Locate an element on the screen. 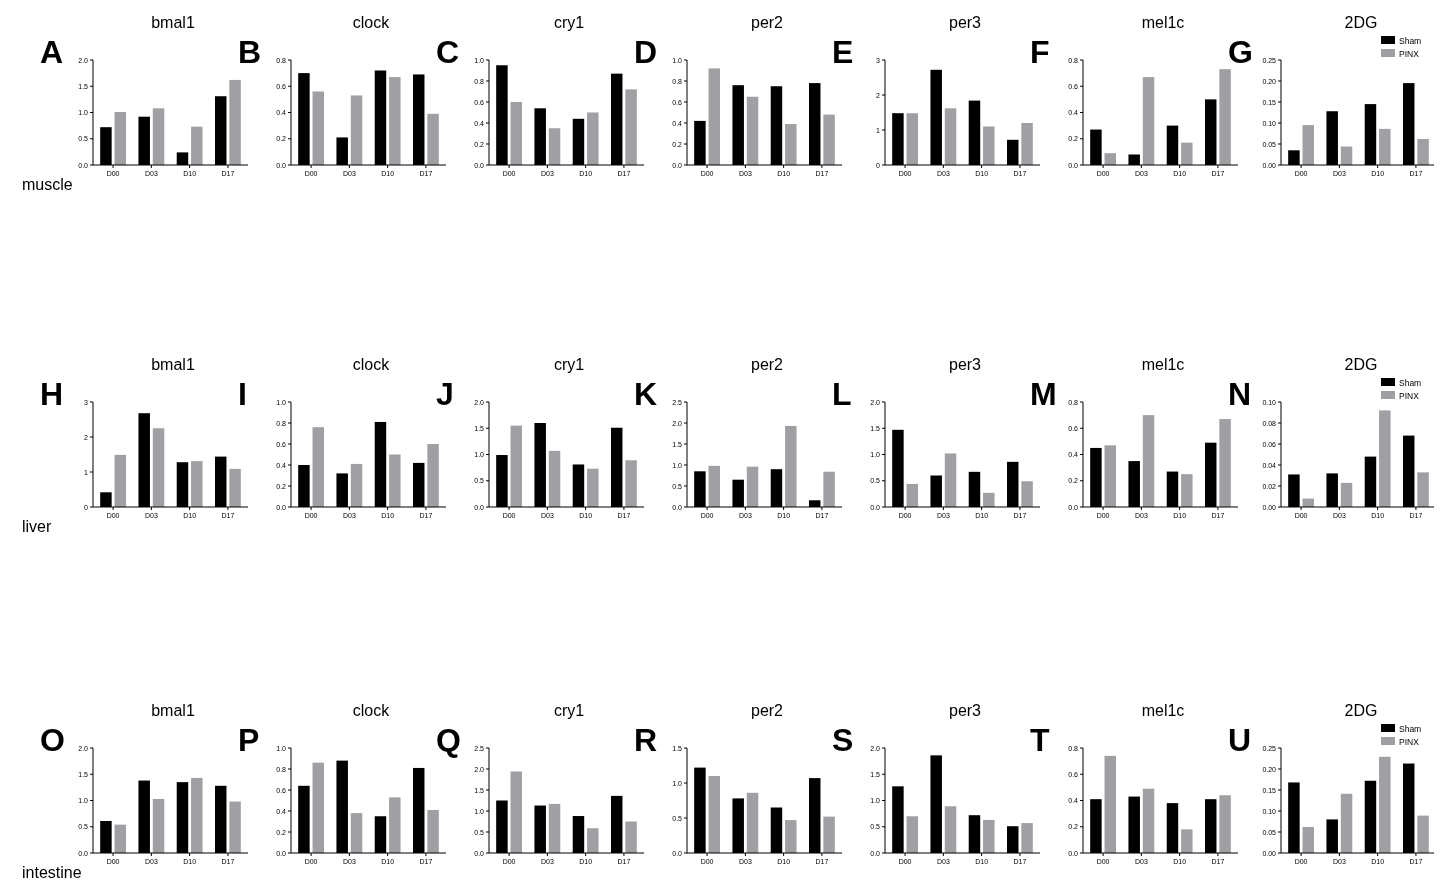 This screenshot has width=1442, height=886. text: intestine is located at coordinates (52, 872).